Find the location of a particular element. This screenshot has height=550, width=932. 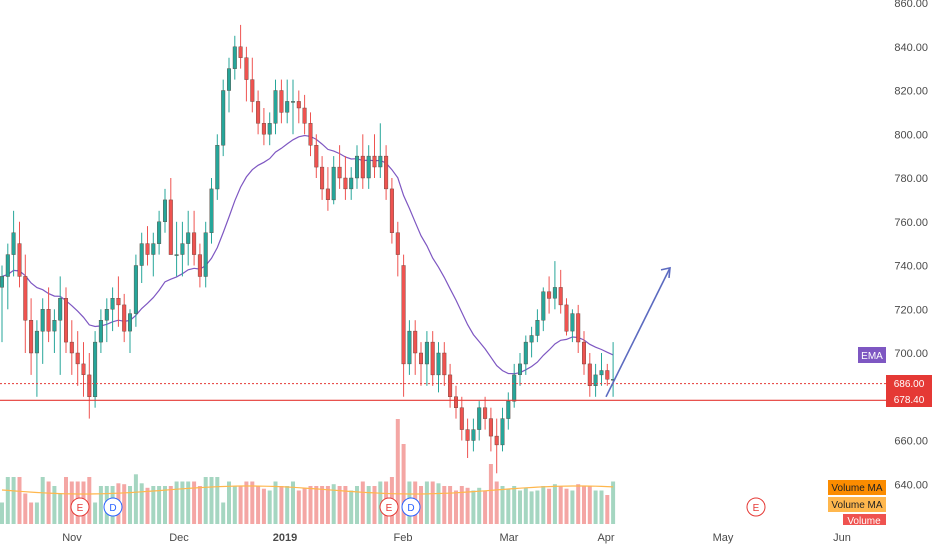

time-axis: Nov Dec 2019 Feb Mar Apr May Jun is located at coordinates (456, 538).